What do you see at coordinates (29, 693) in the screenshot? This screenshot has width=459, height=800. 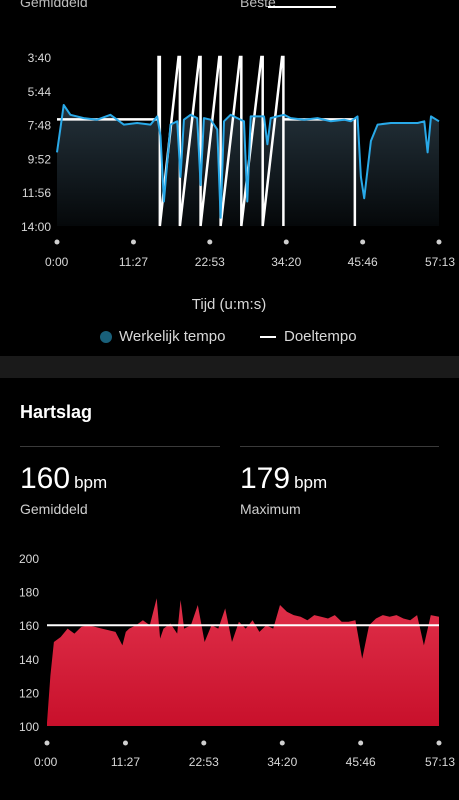 I see `hr-y-tick-label: 120` at bounding box center [29, 693].